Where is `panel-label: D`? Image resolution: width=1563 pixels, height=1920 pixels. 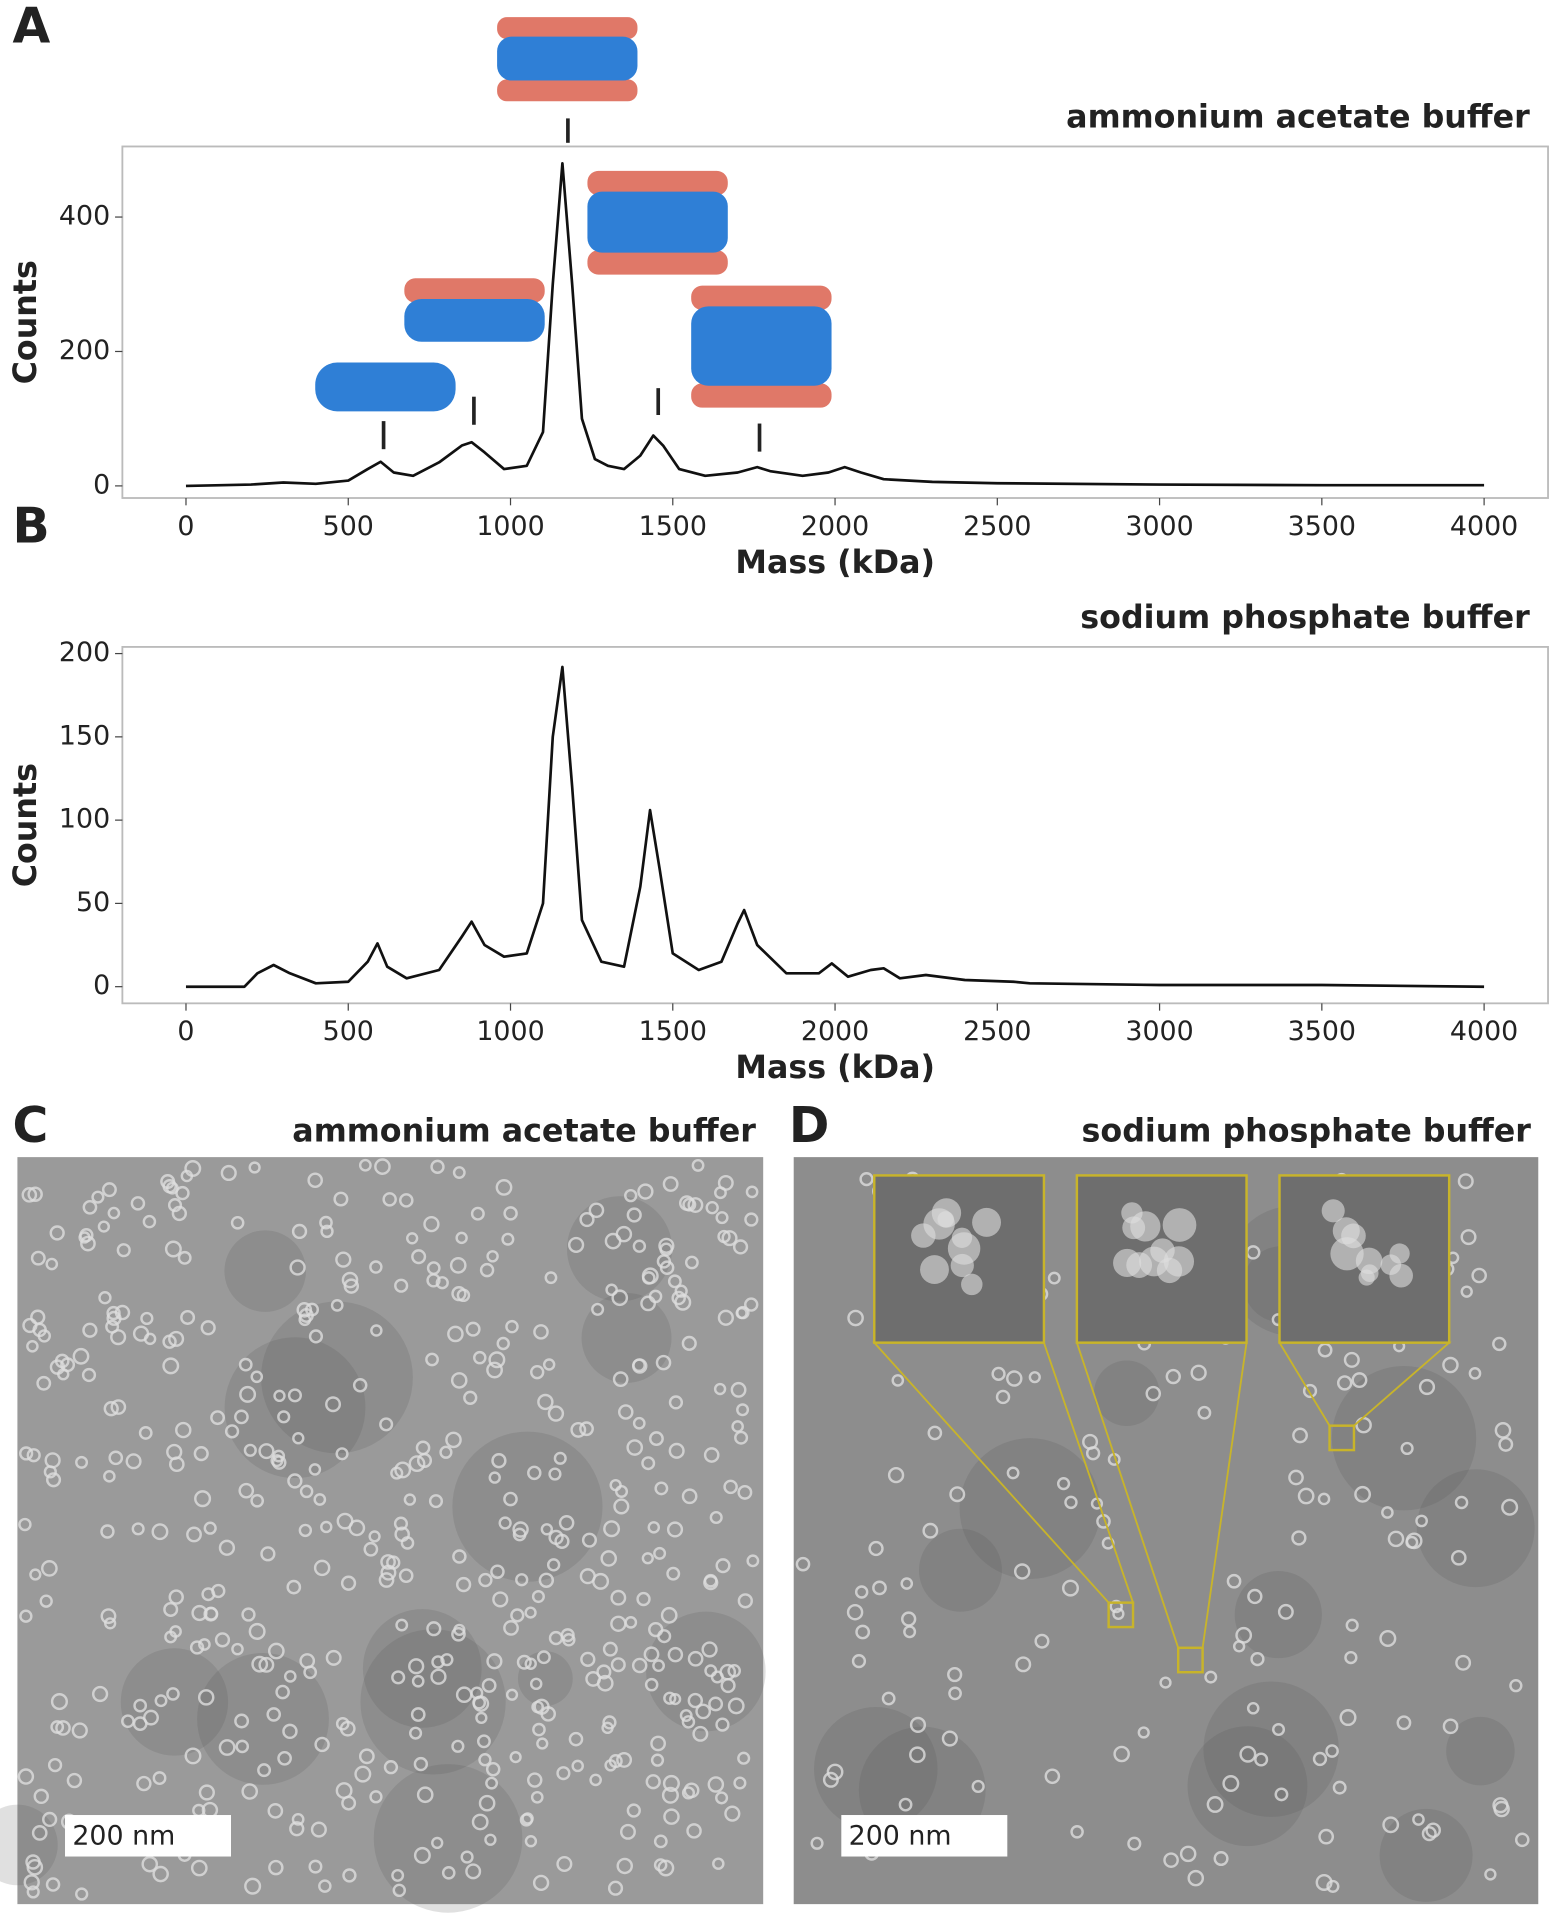
panel-label: D is located at coordinates (809, 1125).